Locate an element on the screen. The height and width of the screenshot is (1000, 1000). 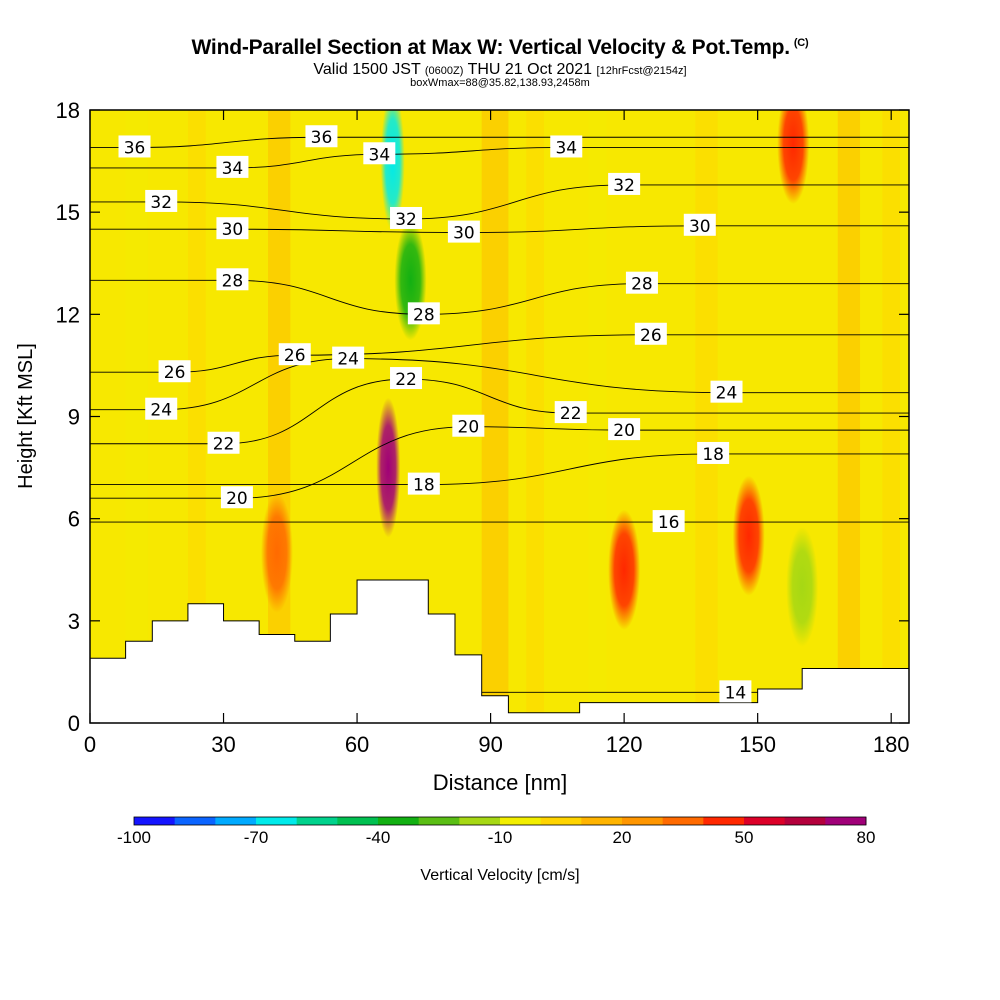
box-wmax-info: boxWmax=88@35.82,138.93,2458m is located at coordinates (500, 83).